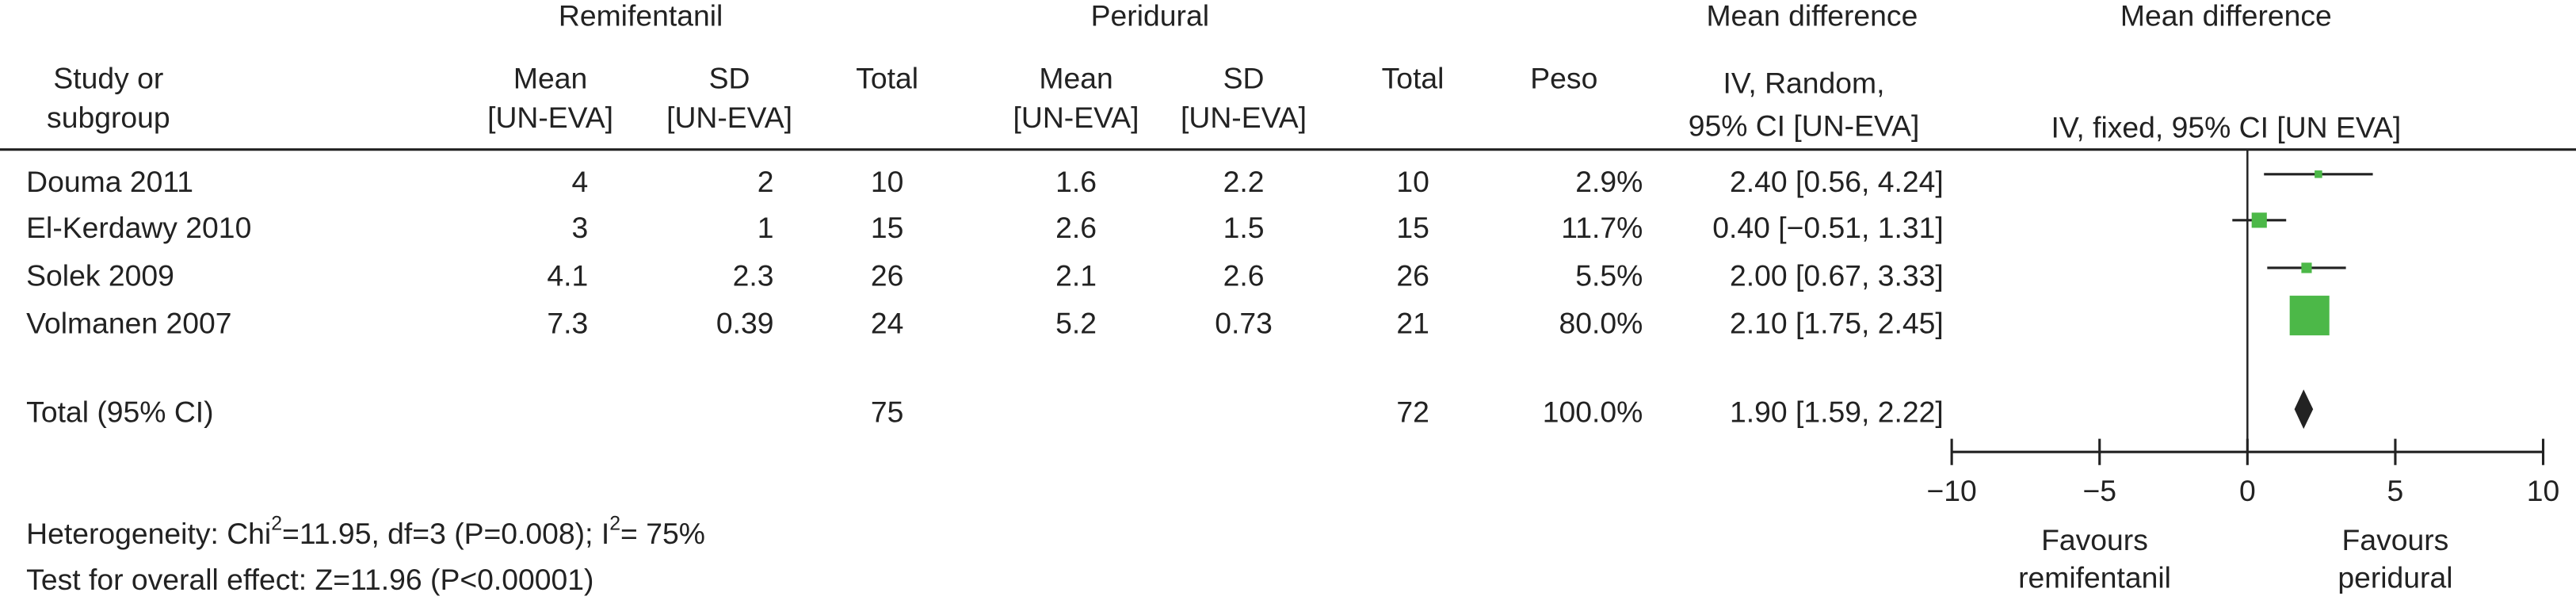  I want to click on table-cell: 2, so click(766, 181).